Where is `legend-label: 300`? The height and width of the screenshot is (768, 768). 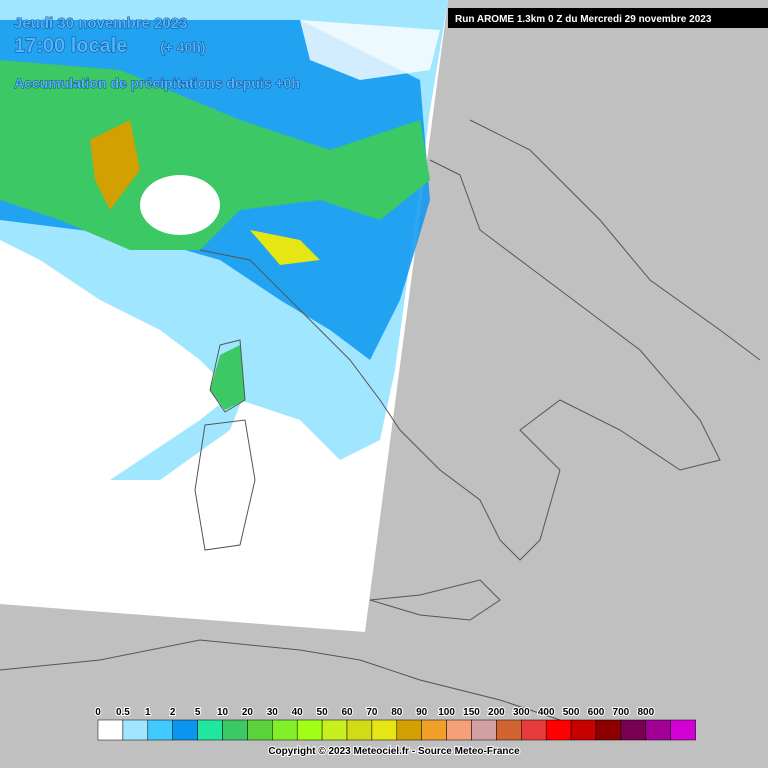 legend-label: 300 is located at coordinates (521, 712).